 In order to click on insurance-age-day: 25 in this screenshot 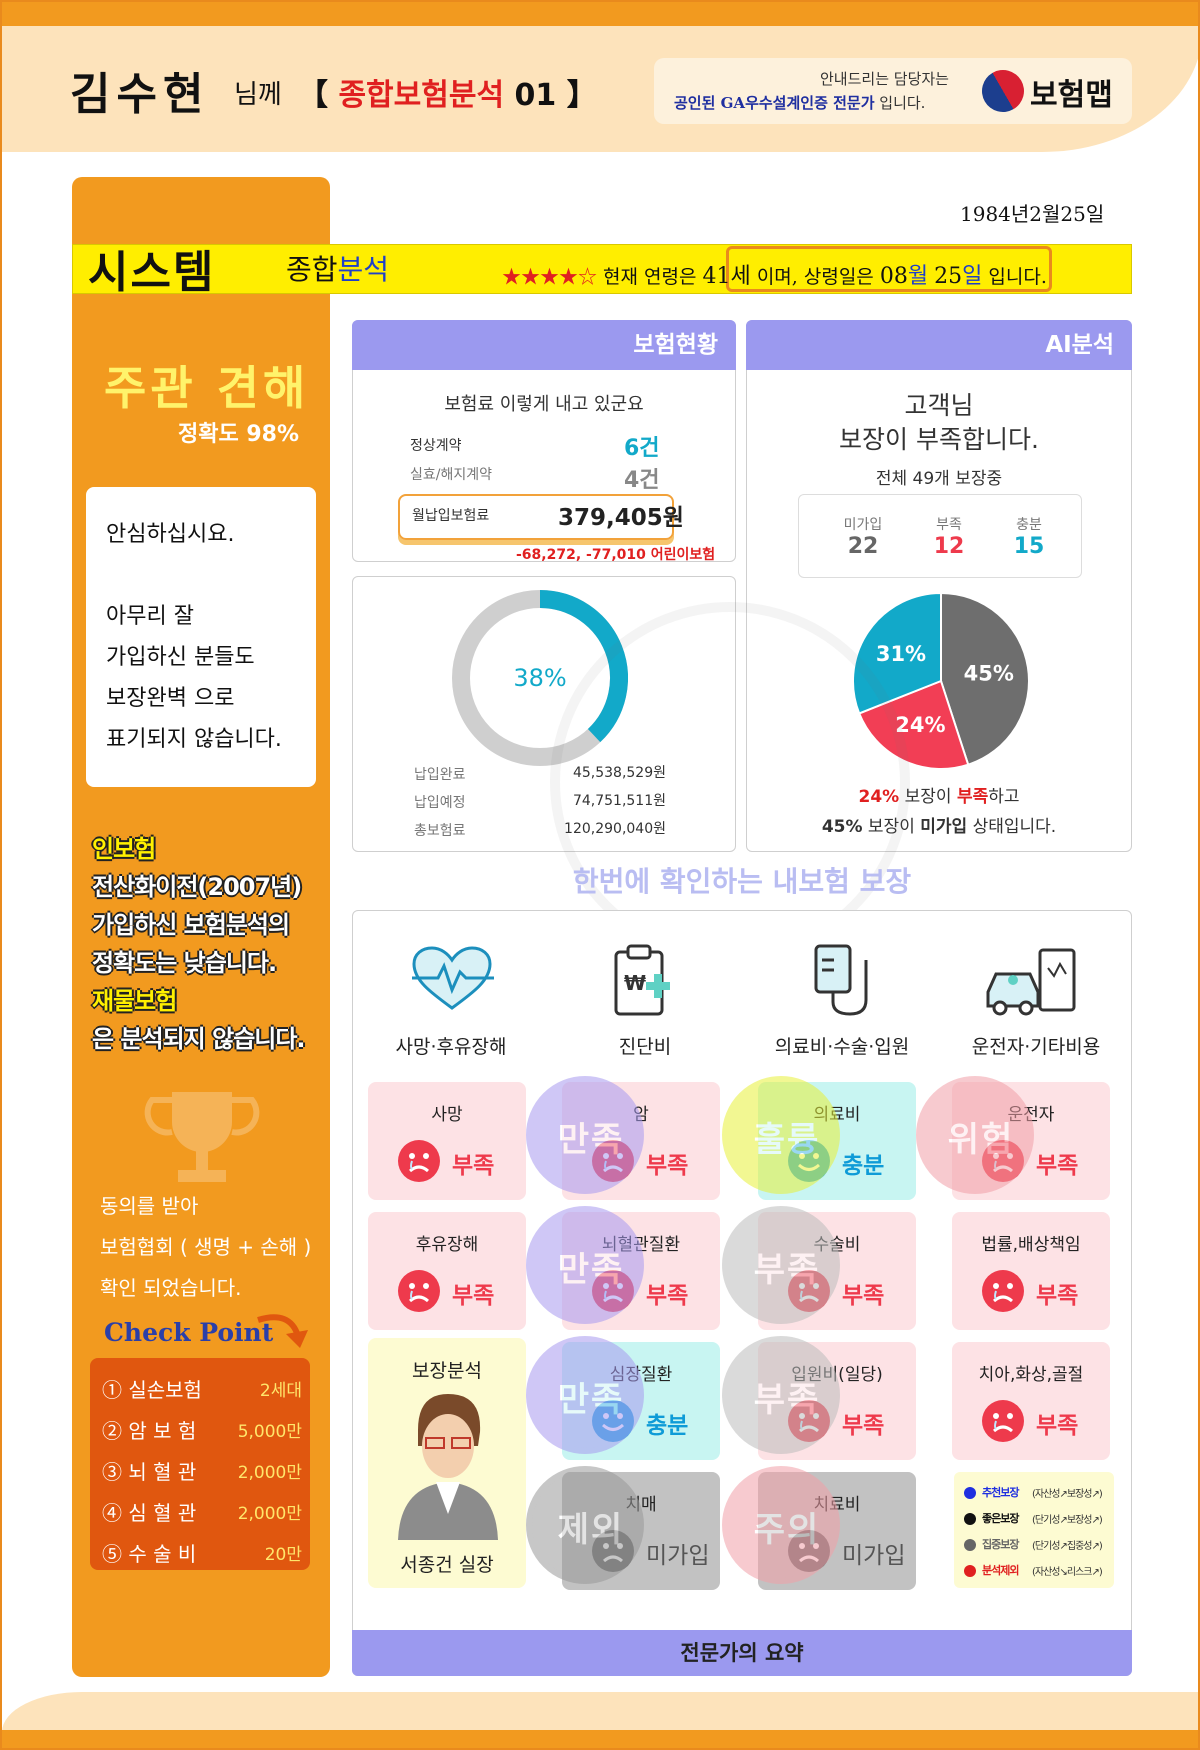, I will do `click(948, 276)`.